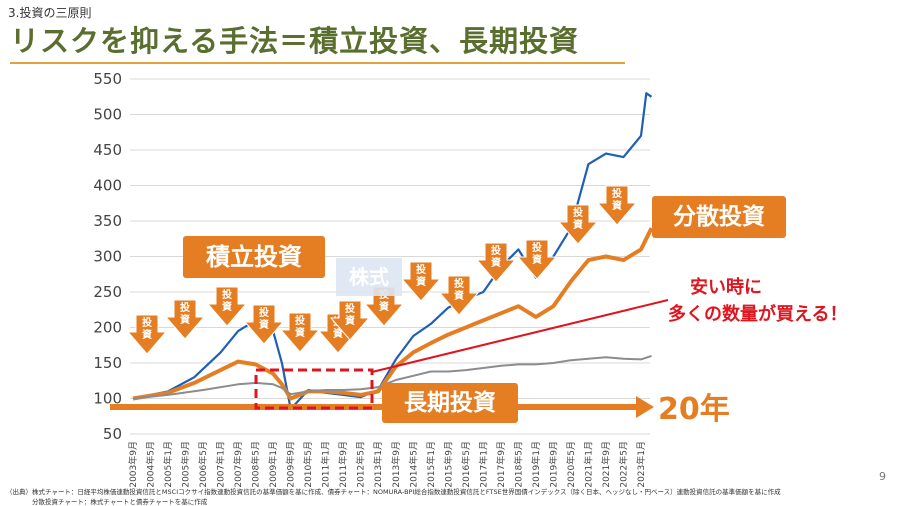  What do you see at coordinates (238, 464) in the screenshot?
I see `x-tick-label: 2007年9月` at bounding box center [238, 464].